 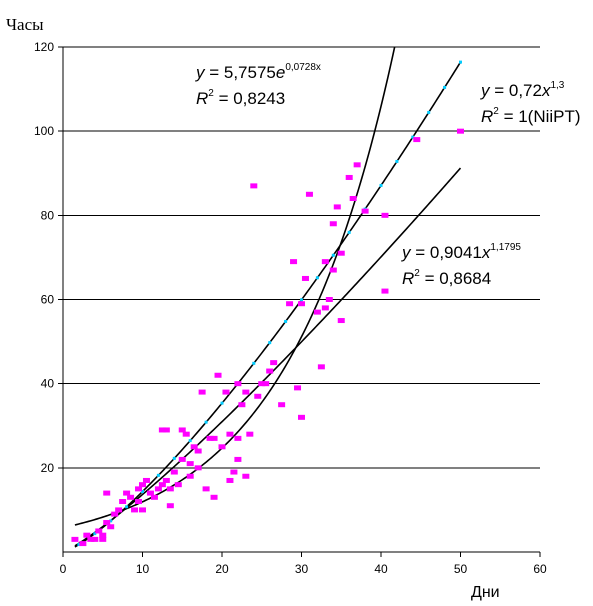 What do you see at coordinates (540, 569) in the screenshot?
I see `x-tick-label-60: 60` at bounding box center [540, 569].